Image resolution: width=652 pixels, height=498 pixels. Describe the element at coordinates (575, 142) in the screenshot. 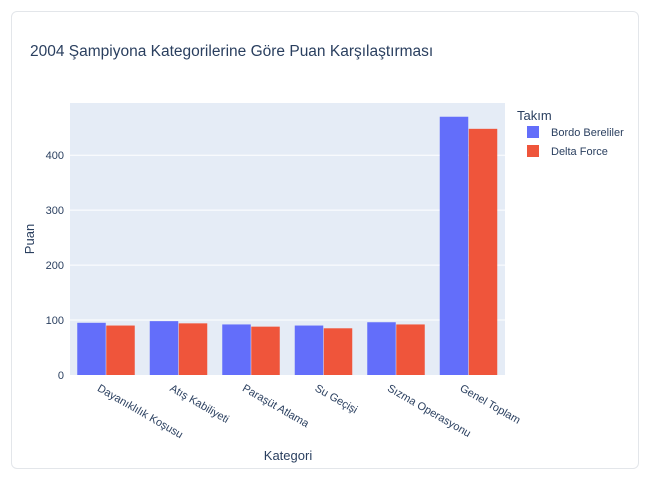

I see `legend-items: Bordo Bereliler Delta Force` at that location.